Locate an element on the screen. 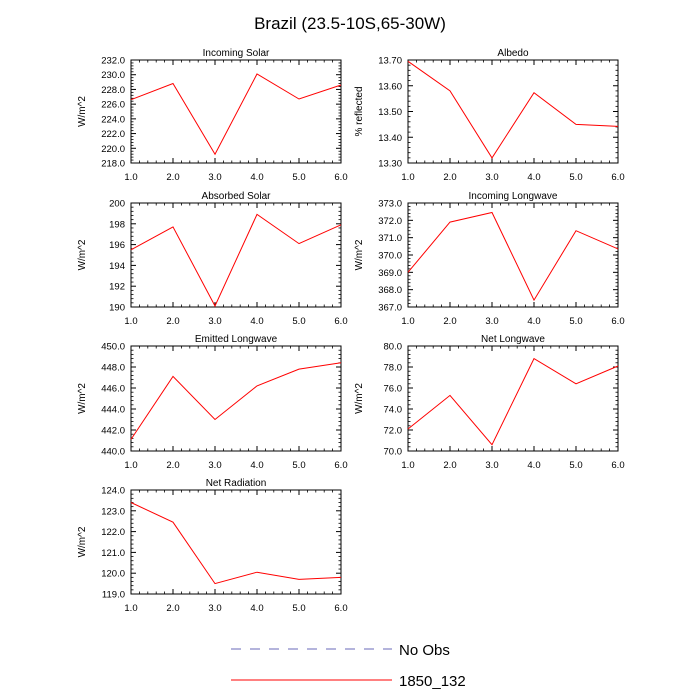 The height and width of the screenshot is (700, 700). legend-1850-132-label: 1850_132 is located at coordinates (432, 681).